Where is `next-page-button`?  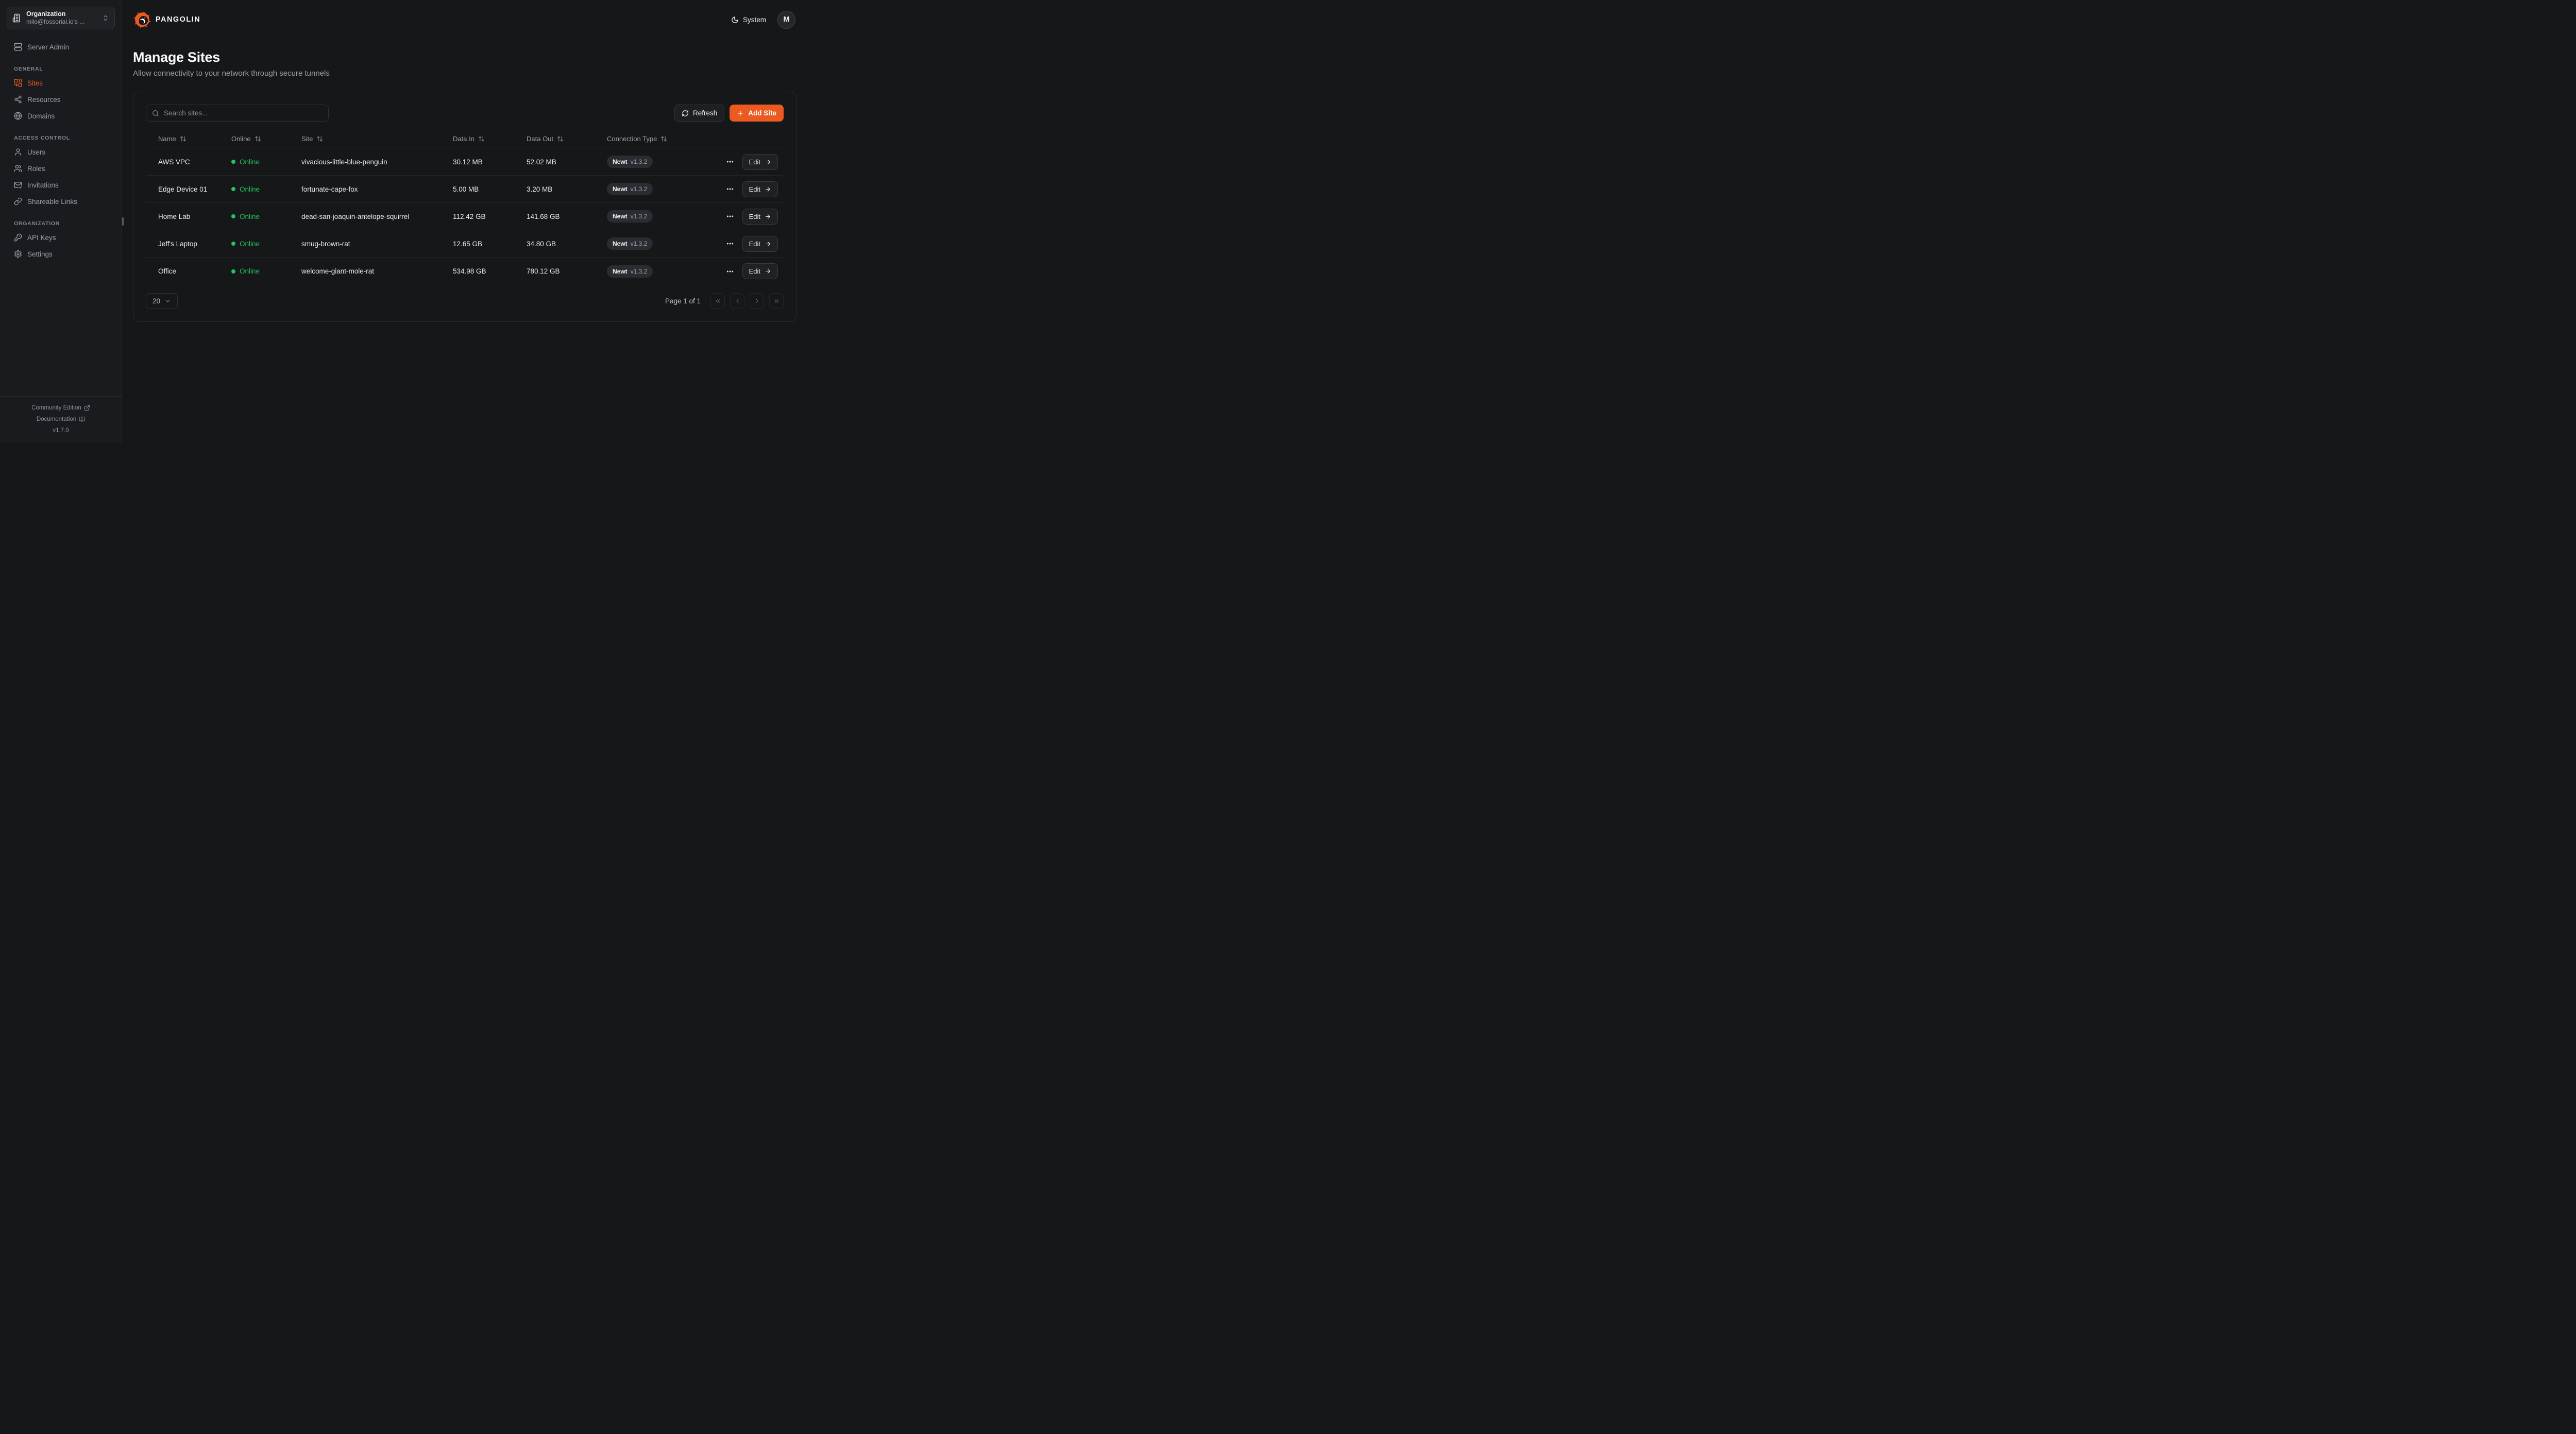
next-page-button is located at coordinates (757, 301).